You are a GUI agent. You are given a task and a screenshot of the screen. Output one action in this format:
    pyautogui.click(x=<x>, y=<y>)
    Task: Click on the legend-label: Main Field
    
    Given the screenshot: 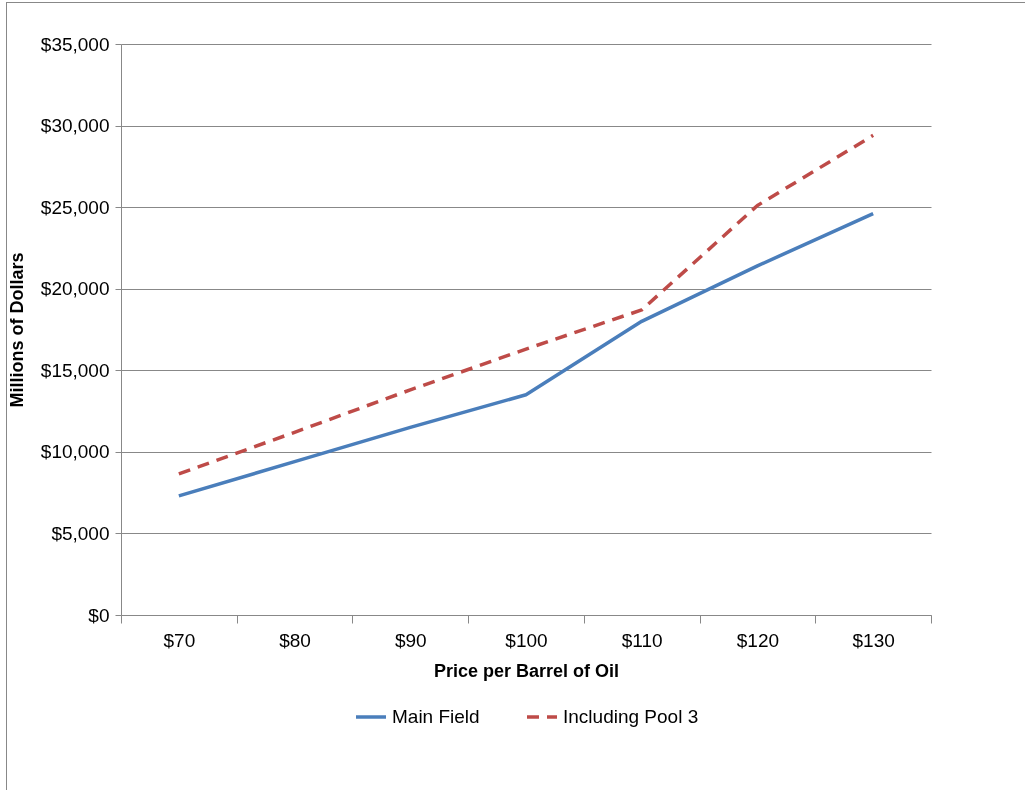 What is the action you would take?
    pyautogui.click(x=436, y=716)
    